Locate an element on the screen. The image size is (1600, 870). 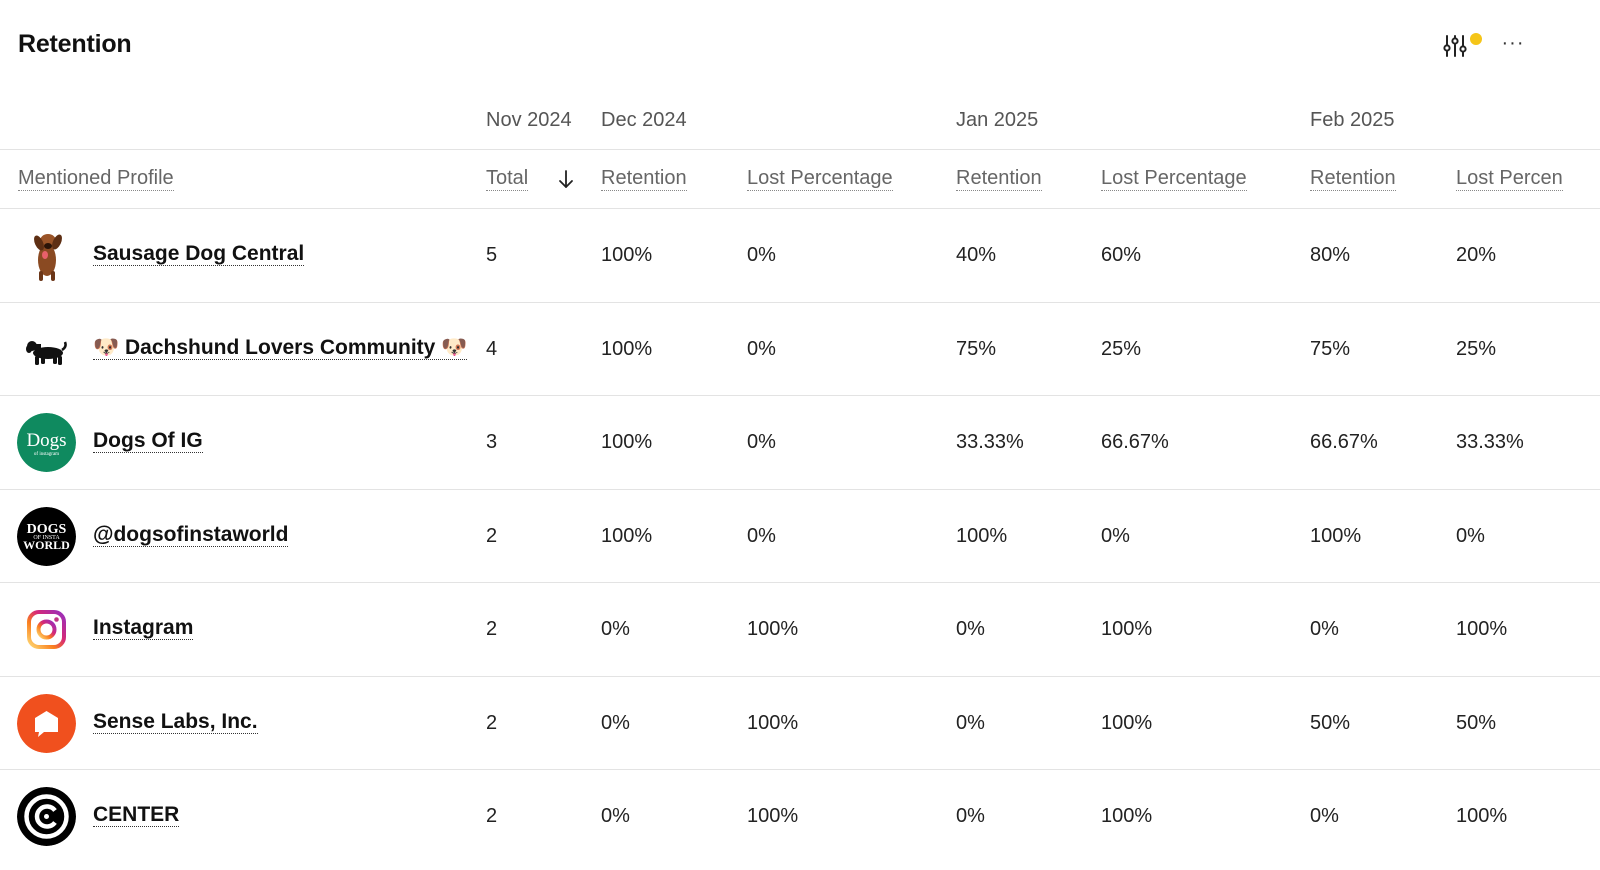
column-header-total: Total is located at coordinates (507, 179).